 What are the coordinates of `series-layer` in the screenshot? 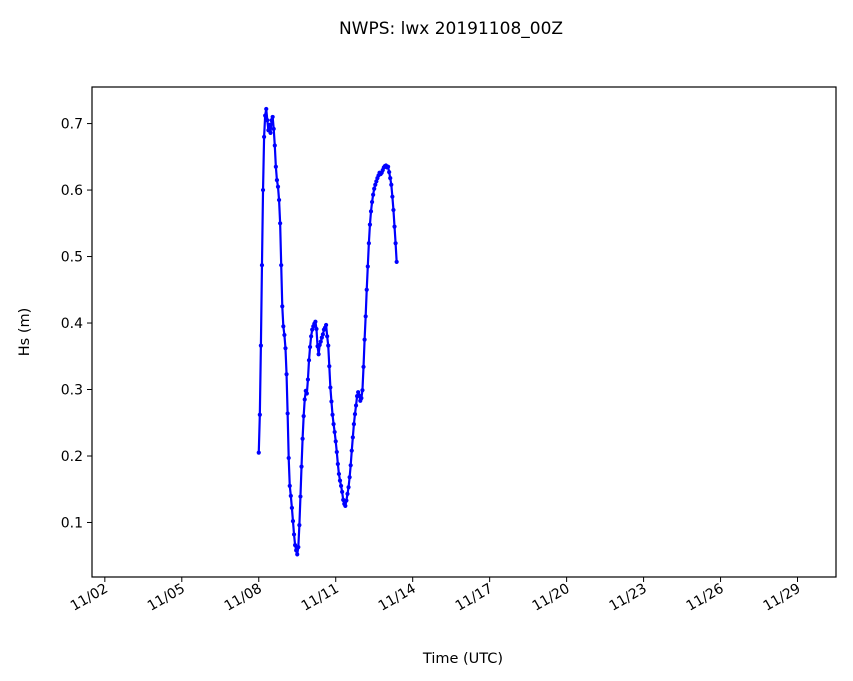 It's located at (327, 331).